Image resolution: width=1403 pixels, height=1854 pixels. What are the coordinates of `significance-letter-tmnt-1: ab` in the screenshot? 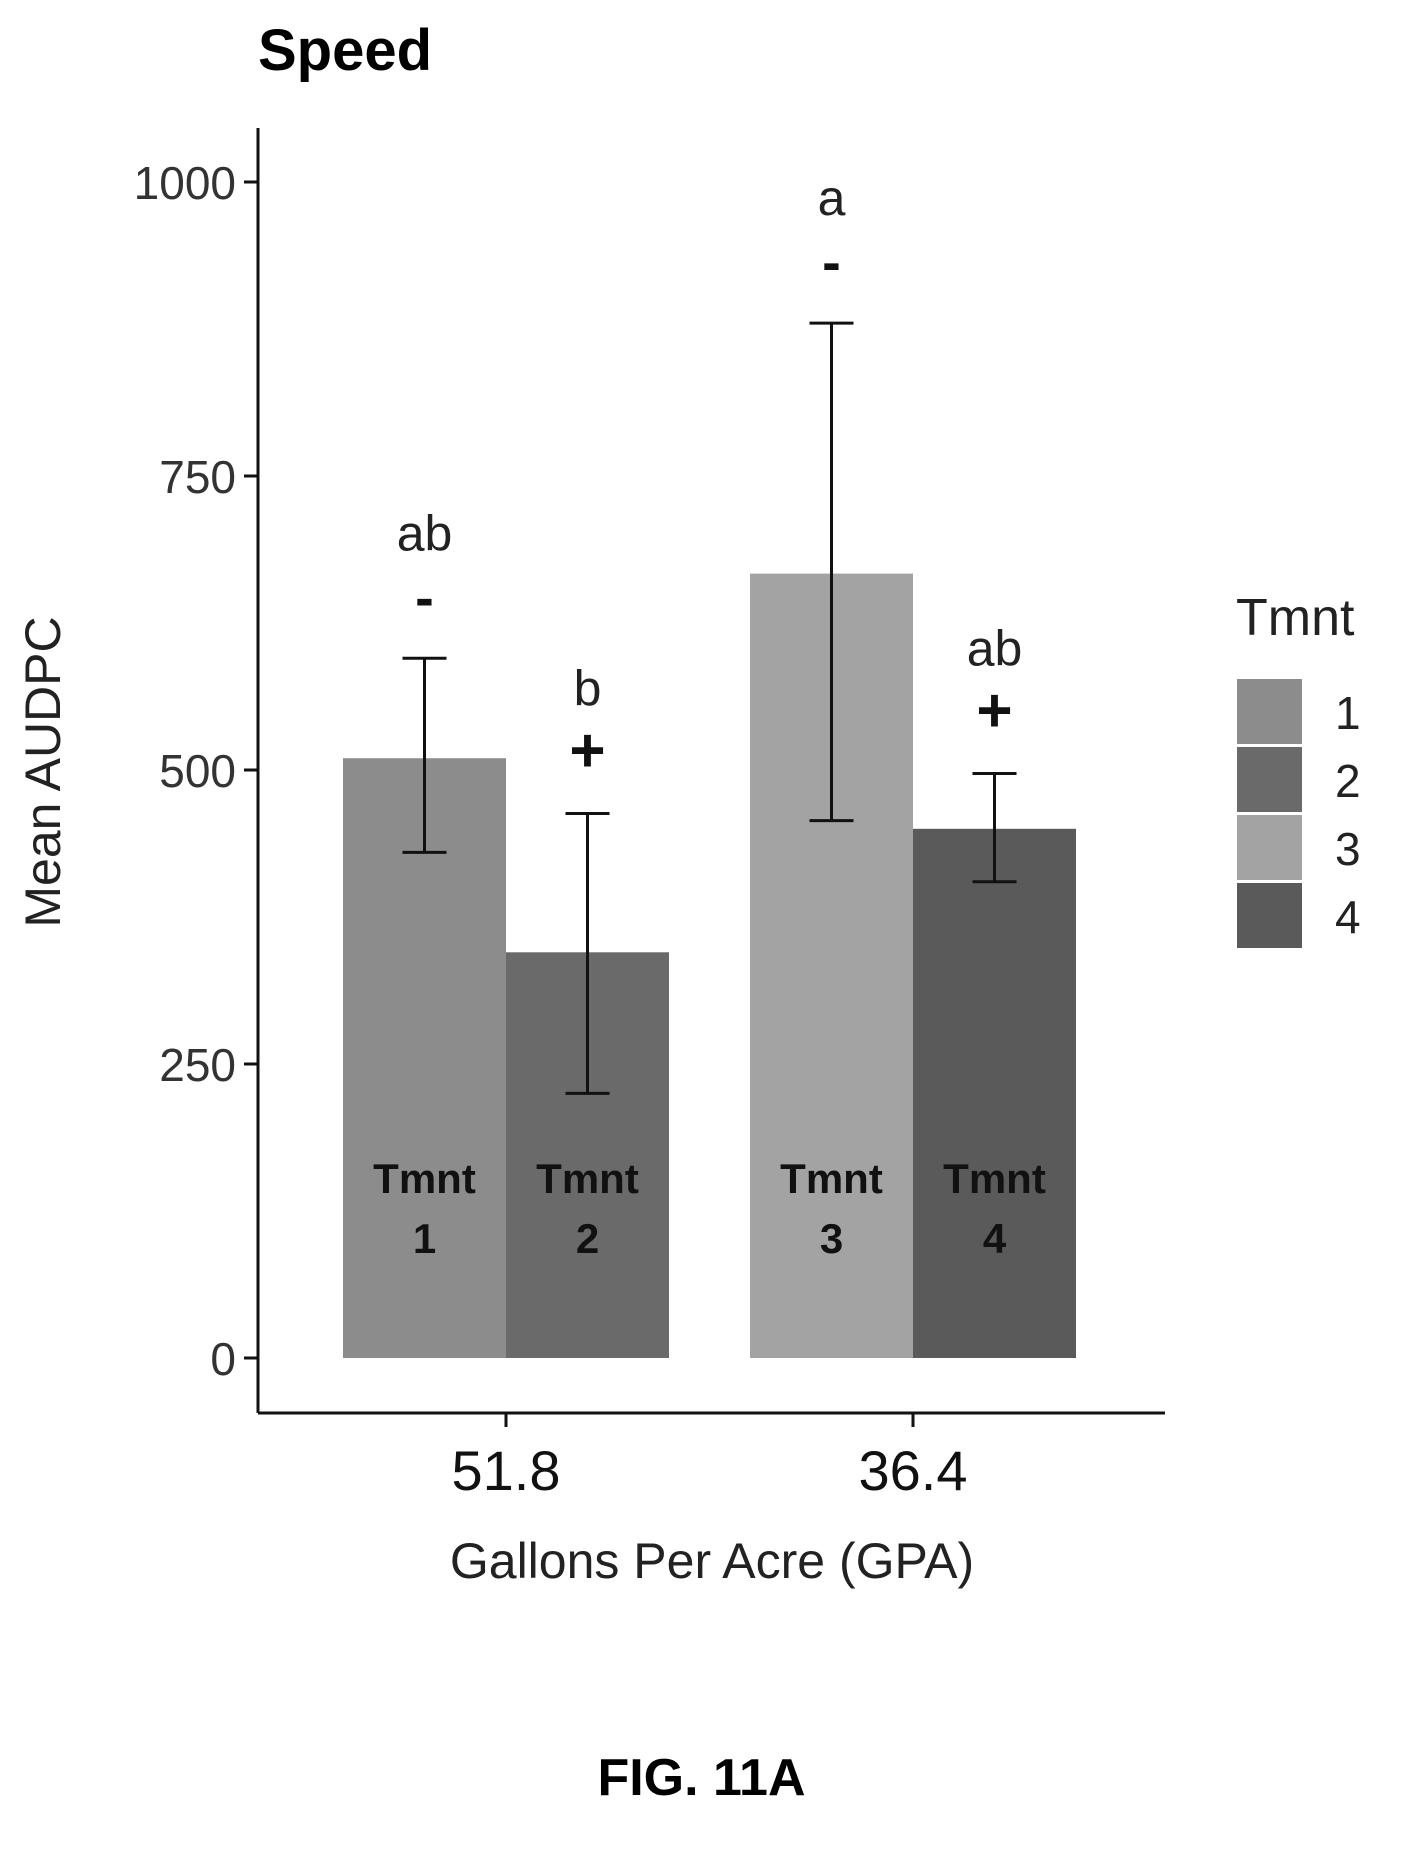 It's located at (425, 533).